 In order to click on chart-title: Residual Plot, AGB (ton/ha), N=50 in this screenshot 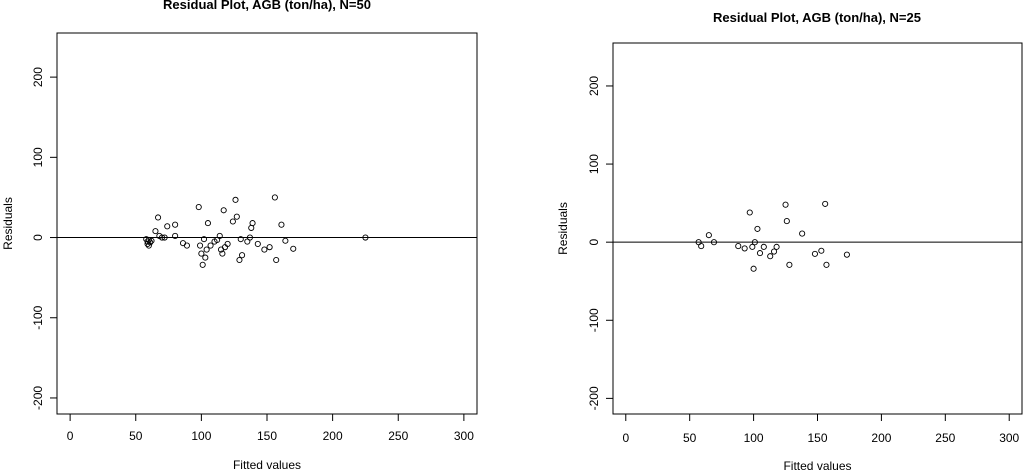, I will do `click(267, 6)`.